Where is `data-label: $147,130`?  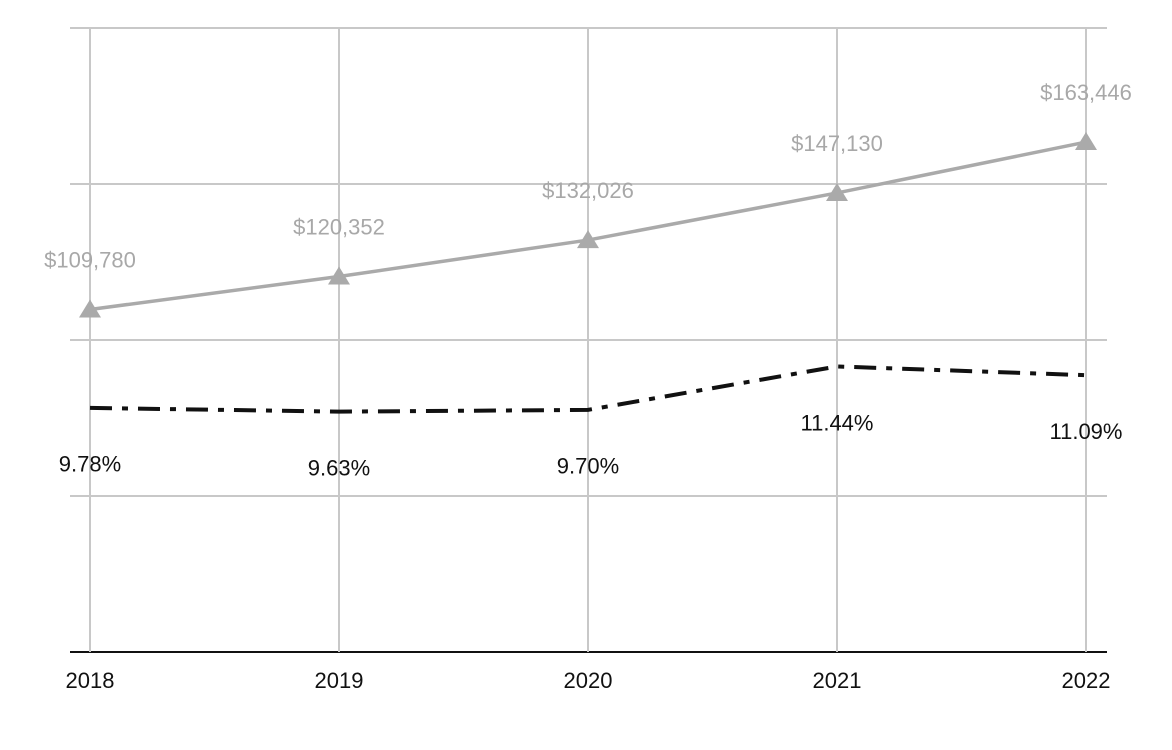 data-label: $147,130 is located at coordinates (837, 143).